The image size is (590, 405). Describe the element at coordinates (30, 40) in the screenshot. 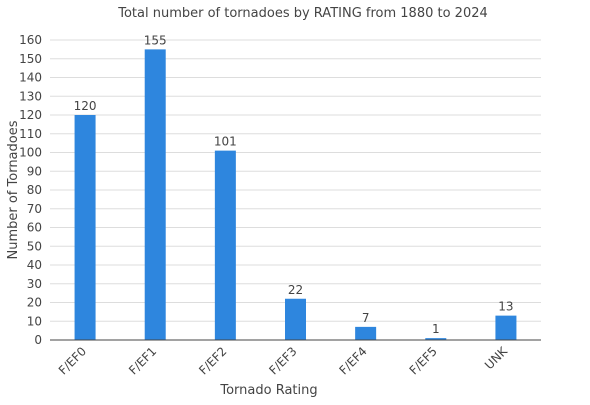

I see `y-tick-label: 160` at that location.